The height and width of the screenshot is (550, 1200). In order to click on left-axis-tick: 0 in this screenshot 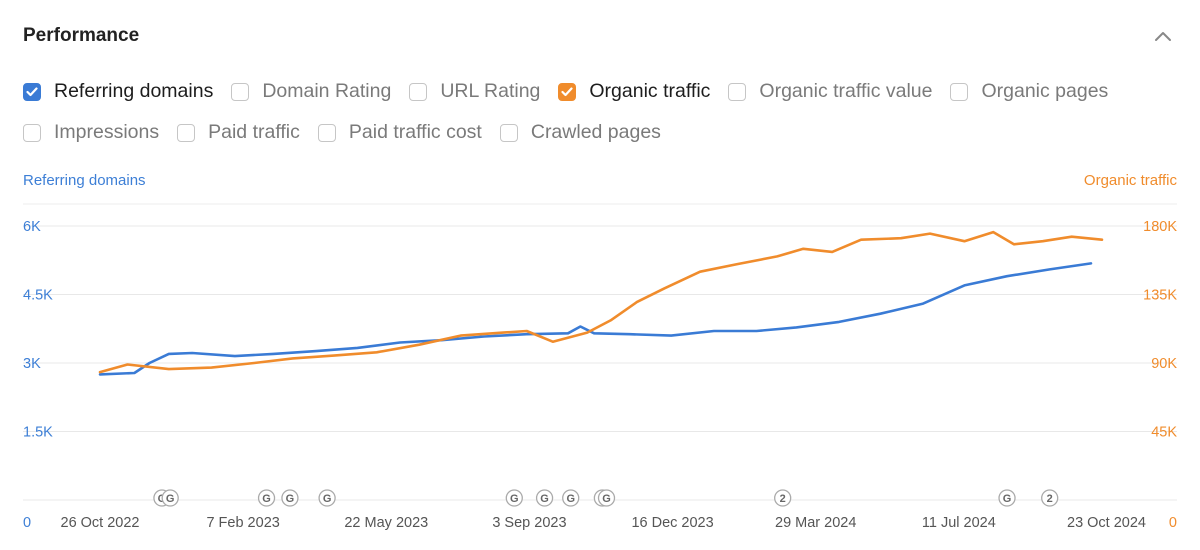, I will do `click(27, 523)`.